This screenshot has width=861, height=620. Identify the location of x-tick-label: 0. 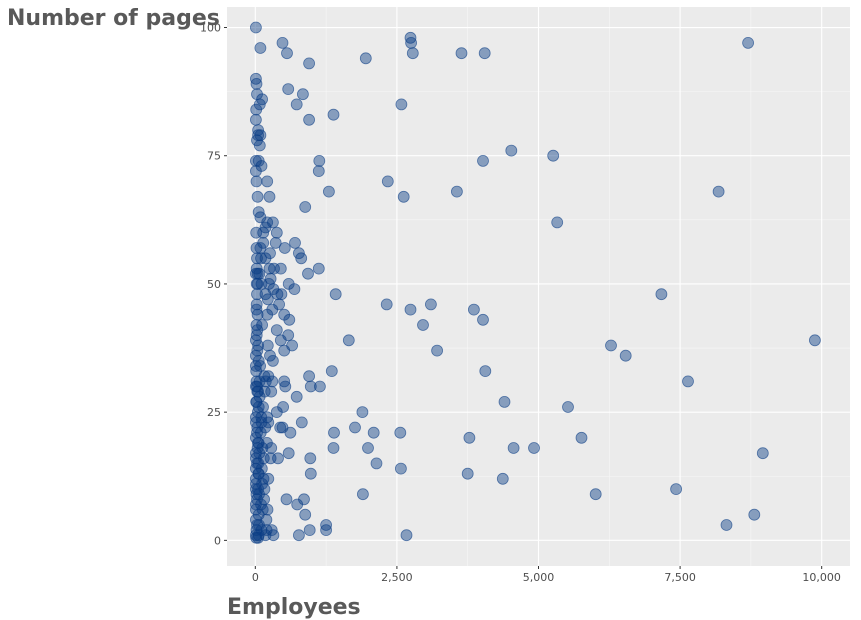
(255, 577).